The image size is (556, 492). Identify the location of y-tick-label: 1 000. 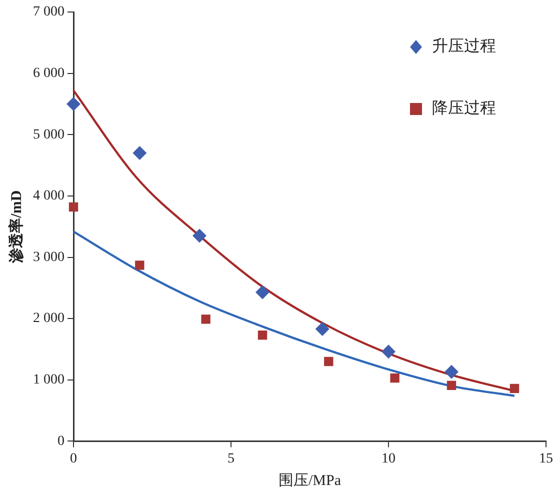
(48, 380).